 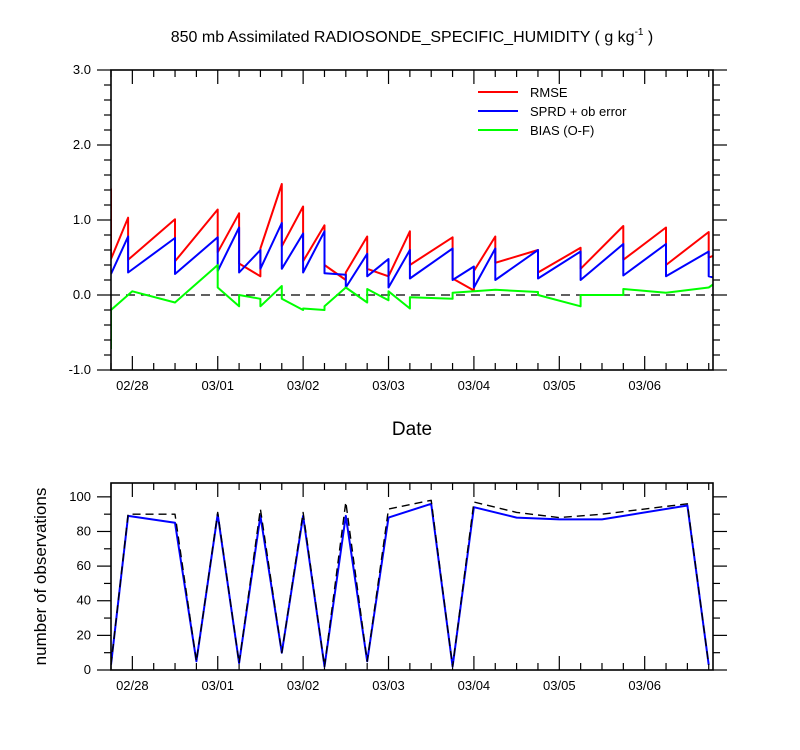 What do you see at coordinates (84, 530) in the screenshot?
I see `y-tick-label: 80` at bounding box center [84, 530].